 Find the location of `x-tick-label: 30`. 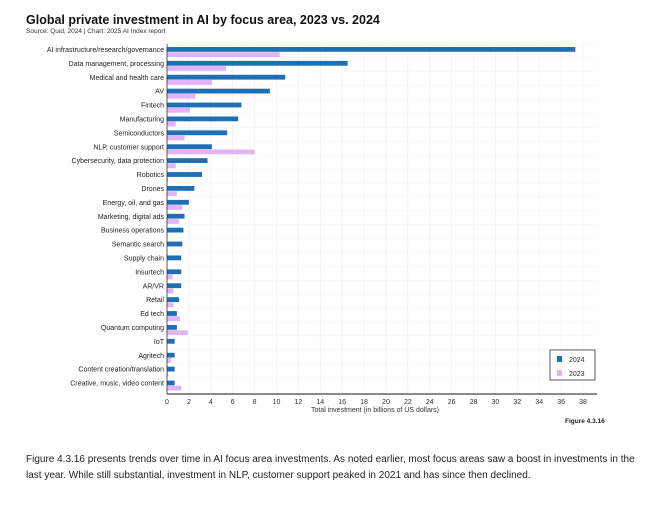

x-tick-label: 30 is located at coordinates (496, 402).